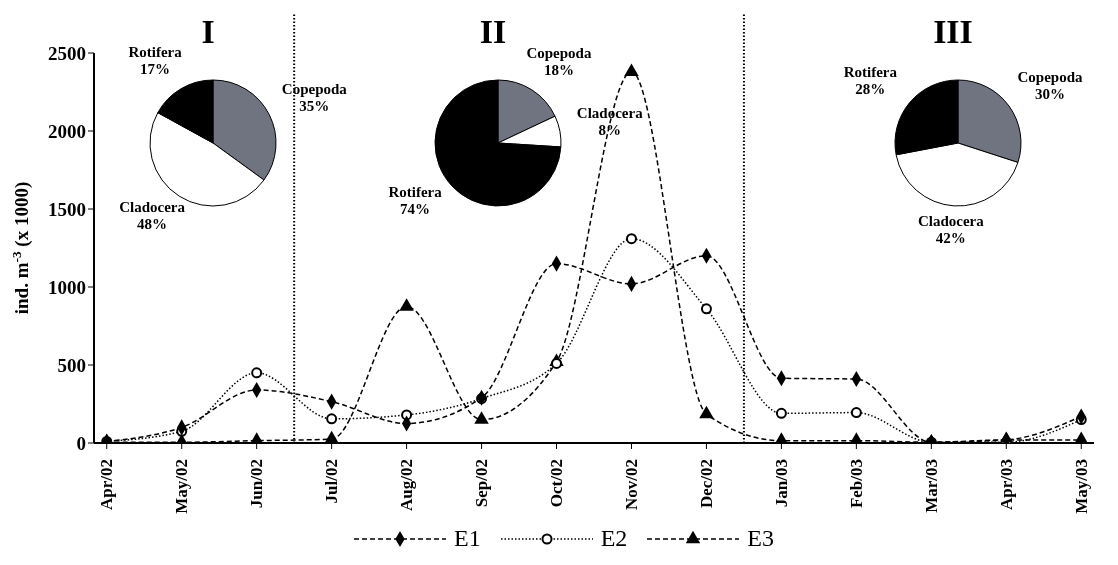  What do you see at coordinates (467, 538) in the screenshot?
I see `legend-label: E1` at bounding box center [467, 538].